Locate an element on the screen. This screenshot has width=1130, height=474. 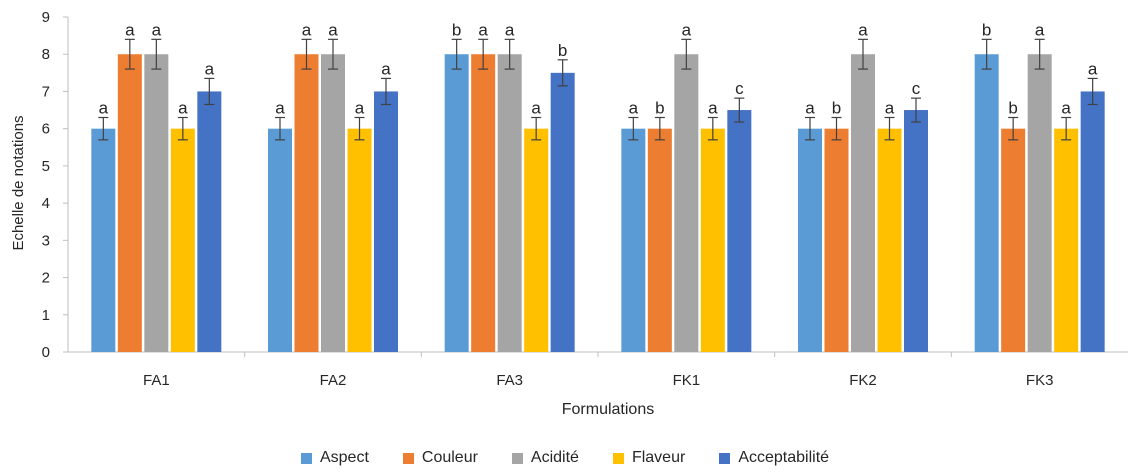
x-axis-title: Formulations is located at coordinates (608, 409).